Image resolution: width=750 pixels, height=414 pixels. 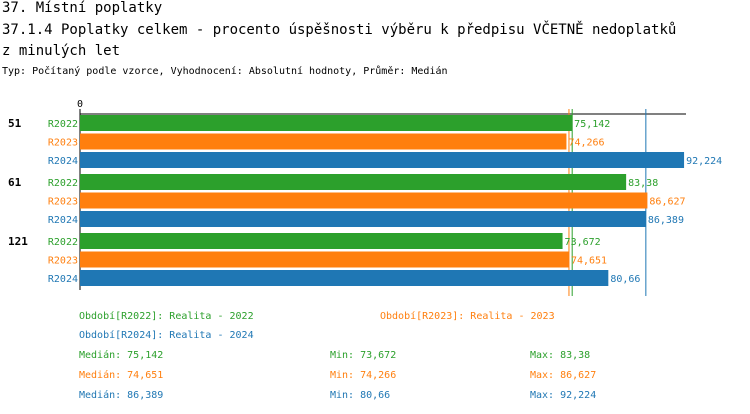 What do you see at coordinates (61, 51) in the screenshot?
I see `chart-title-line-3: z minulých let` at bounding box center [61, 51].